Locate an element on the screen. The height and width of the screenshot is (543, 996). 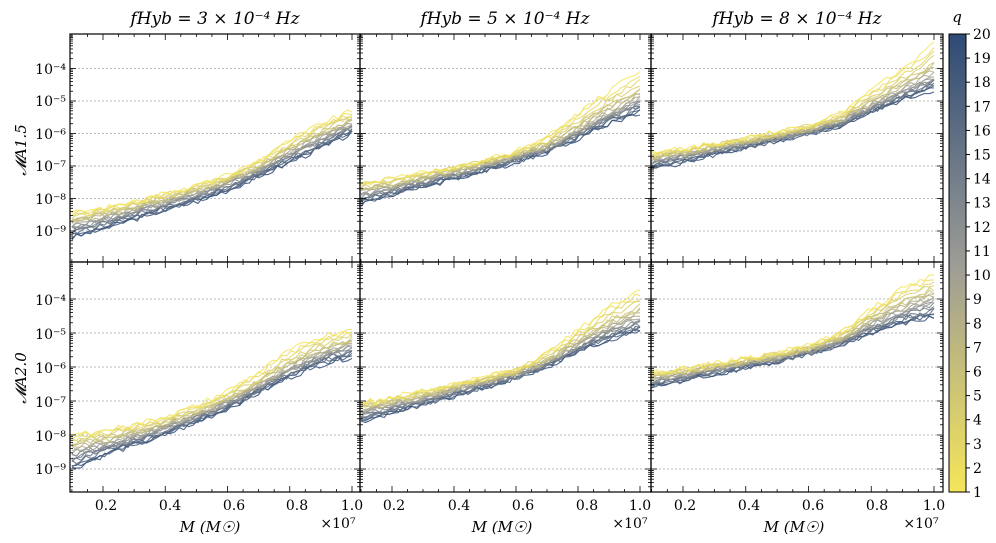
colorbar-tick-label: 18 is located at coordinates (982, 83).